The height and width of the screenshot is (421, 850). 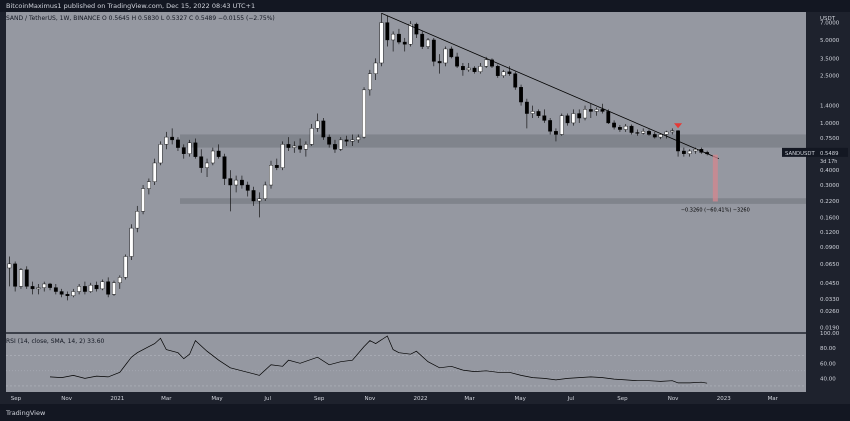 What do you see at coordinates (830, 124) in the screenshot?
I see `price-tick-label: 1.0000` at bounding box center [830, 124].